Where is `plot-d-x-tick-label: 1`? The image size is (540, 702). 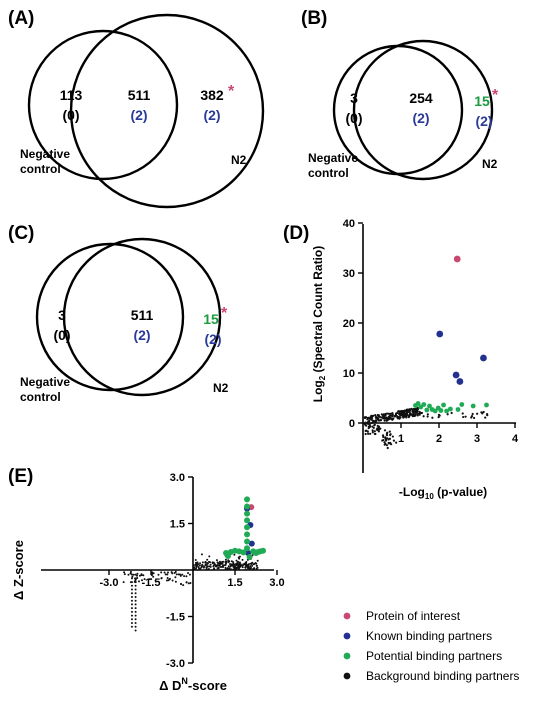 plot-d-x-tick-label: 1 is located at coordinates (401, 439).